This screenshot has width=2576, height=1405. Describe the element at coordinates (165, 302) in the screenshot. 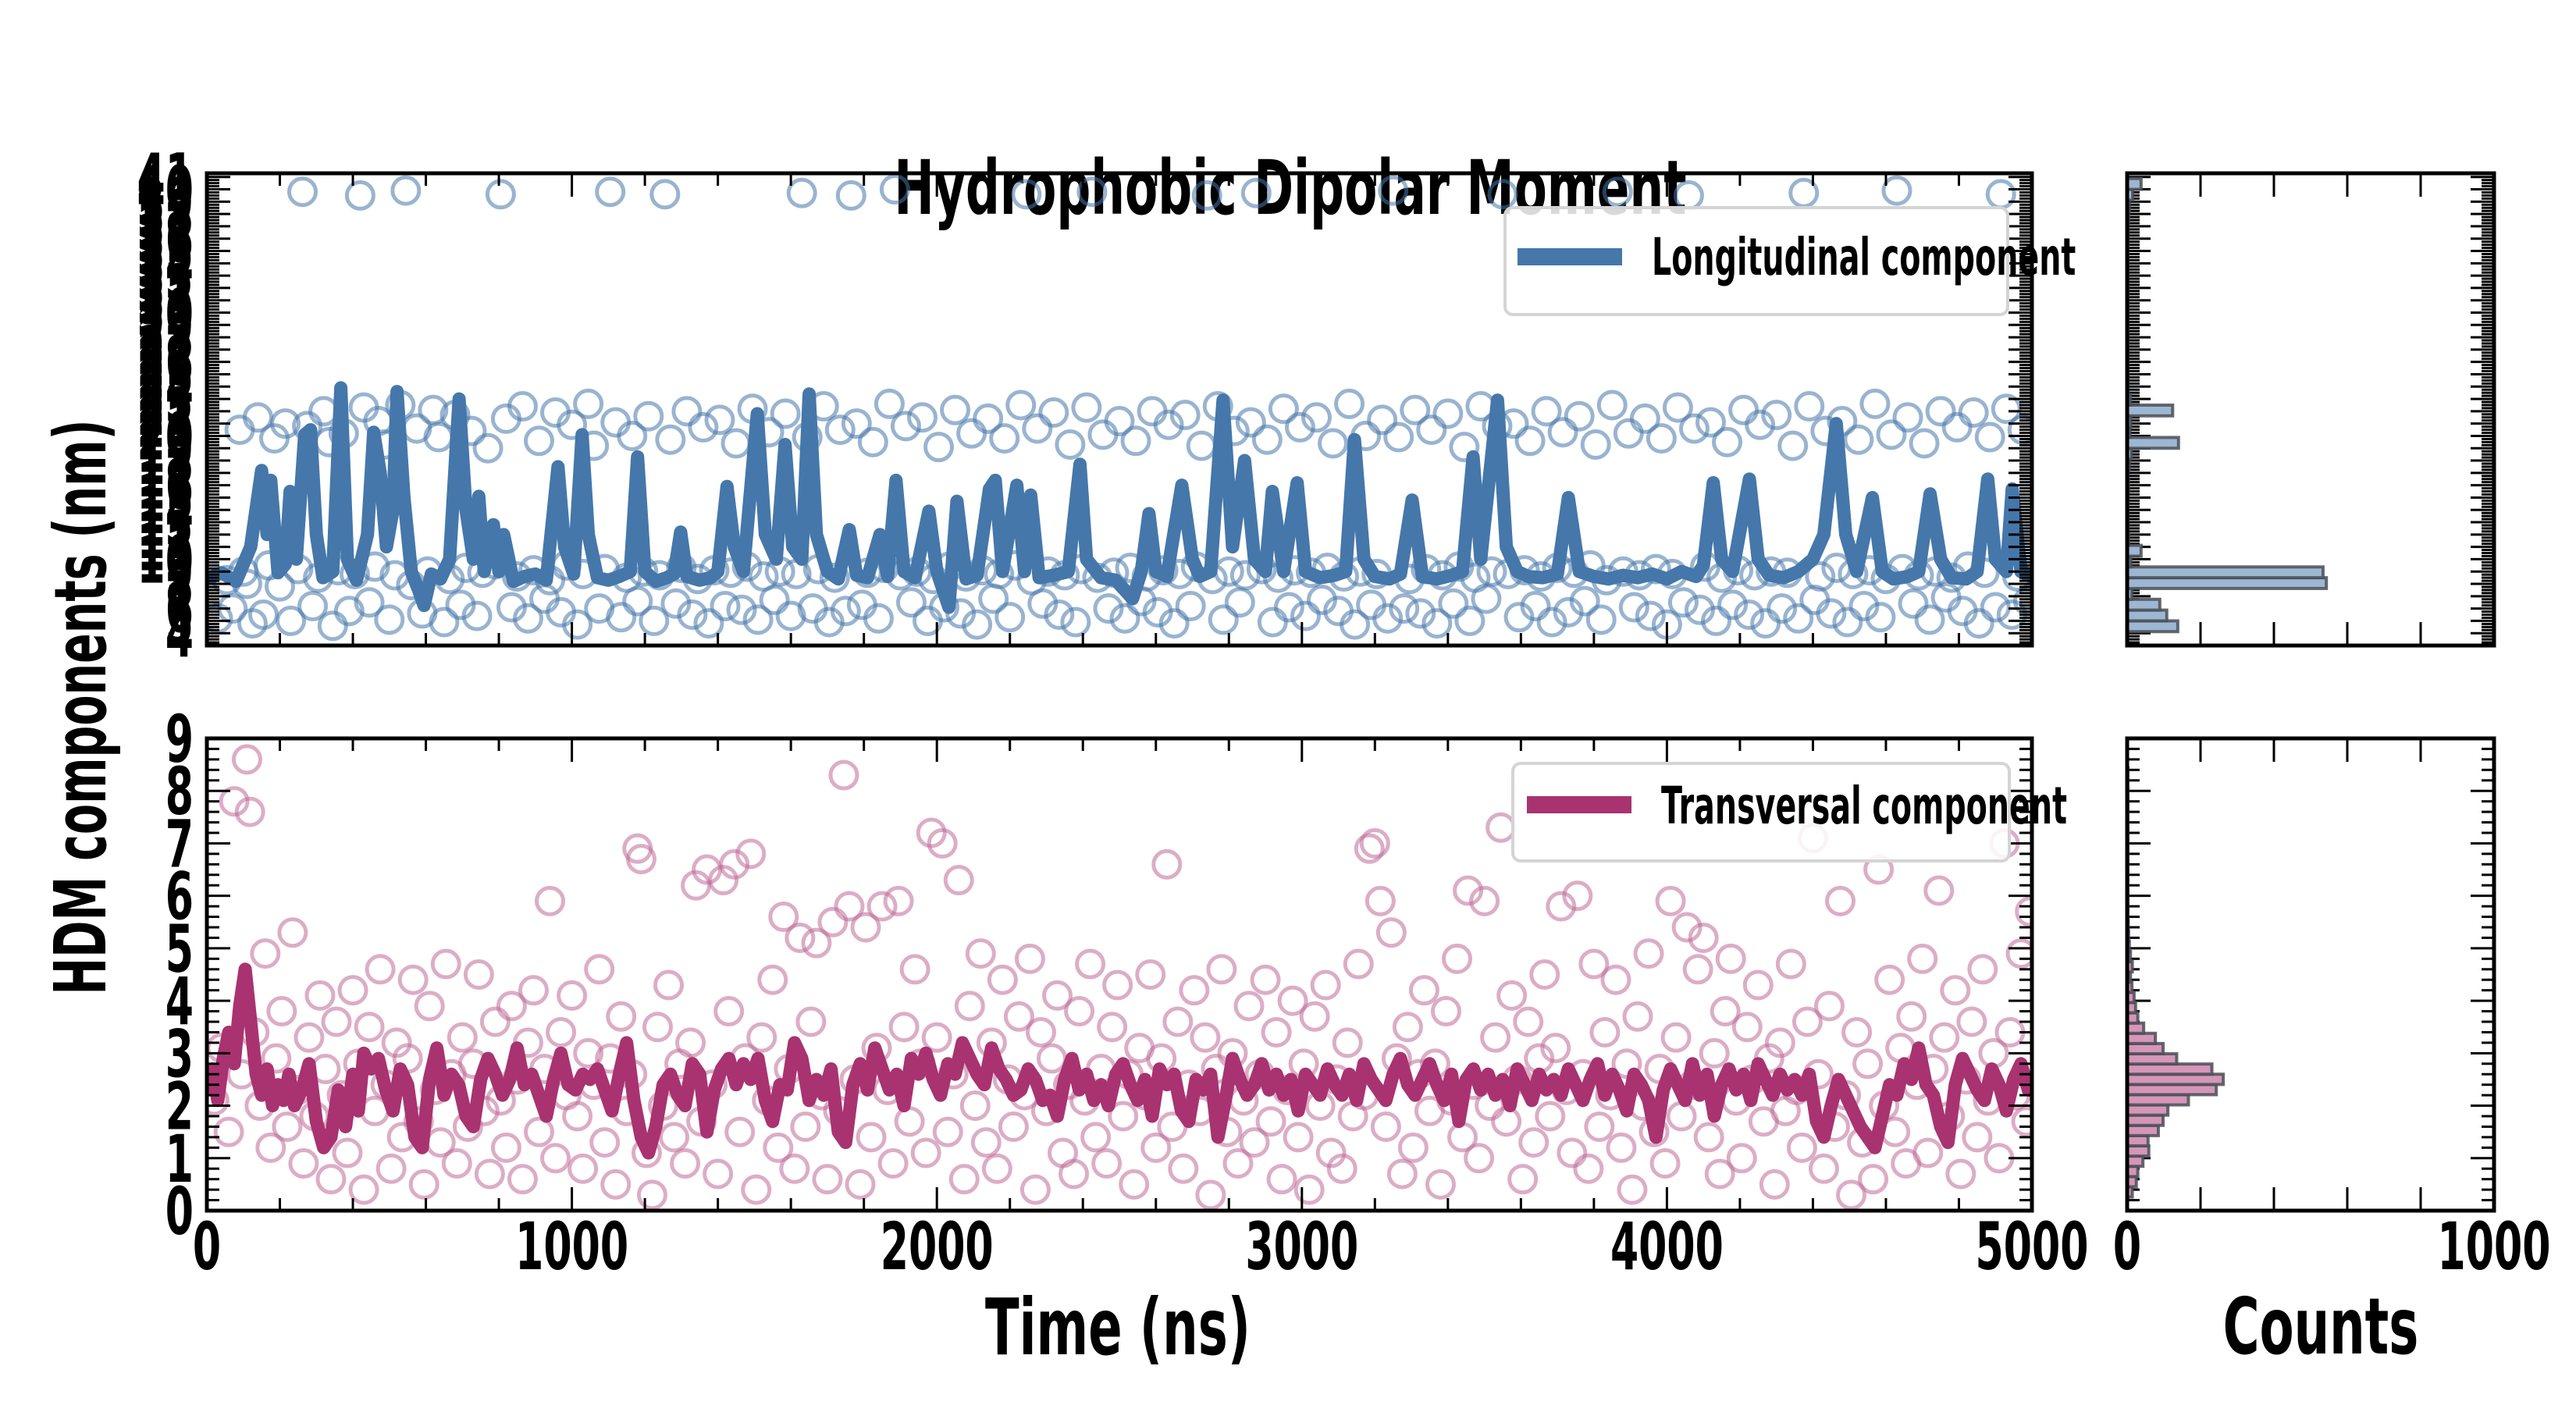

I see `y-tick-label: 31` at that location.